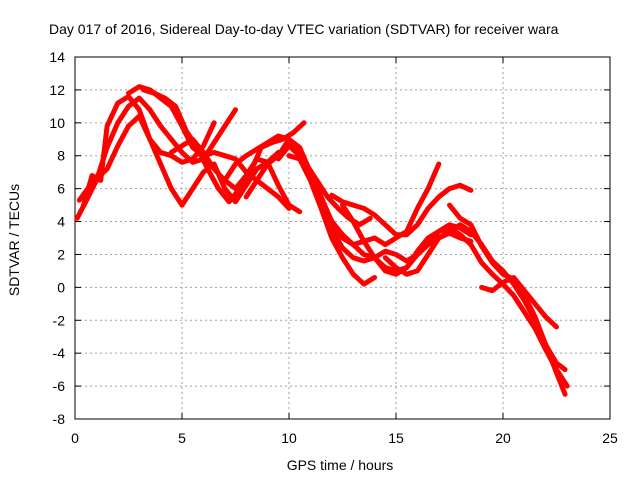  What do you see at coordinates (61, 254) in the screenshot?
I see `y-tick-label: 2` at bounding box center [61, 254].